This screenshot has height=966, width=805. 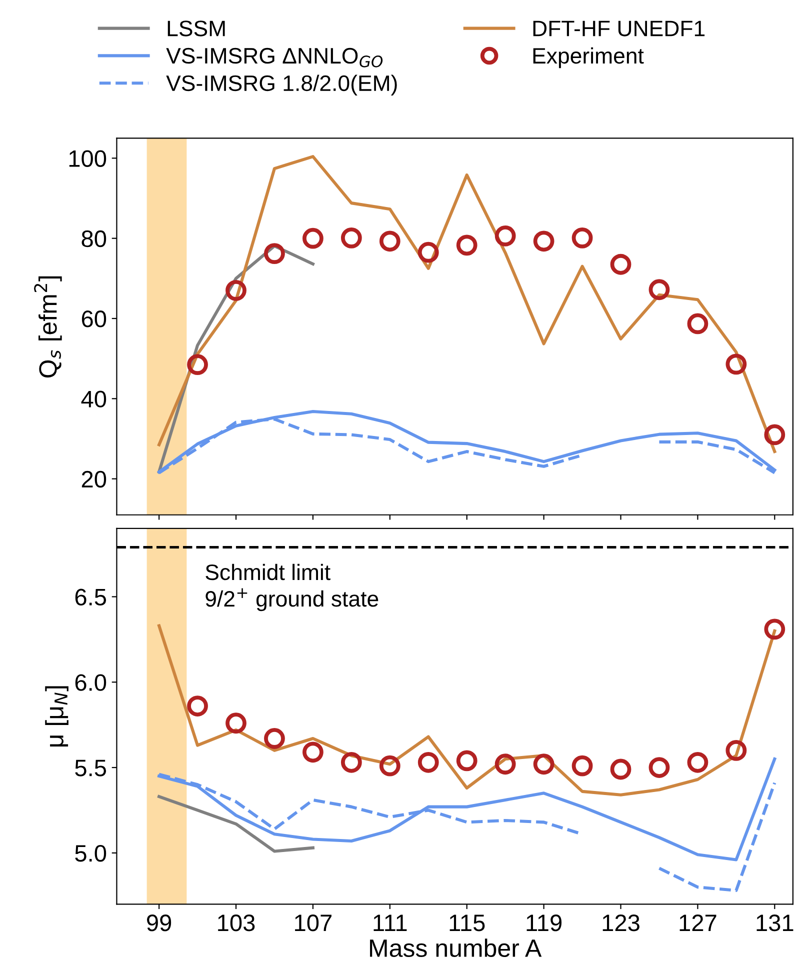 What do you see at coordinates (90, 682) in the screenshot?
I see `y-tick-label: 6.0` at bounding box center [90, 682].